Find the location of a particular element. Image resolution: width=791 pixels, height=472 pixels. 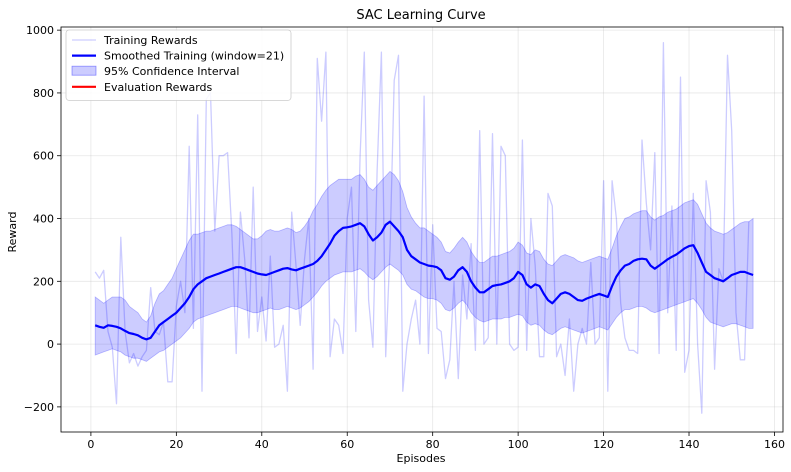

y-axis-label: Reward is located at coordinates (12, 232).